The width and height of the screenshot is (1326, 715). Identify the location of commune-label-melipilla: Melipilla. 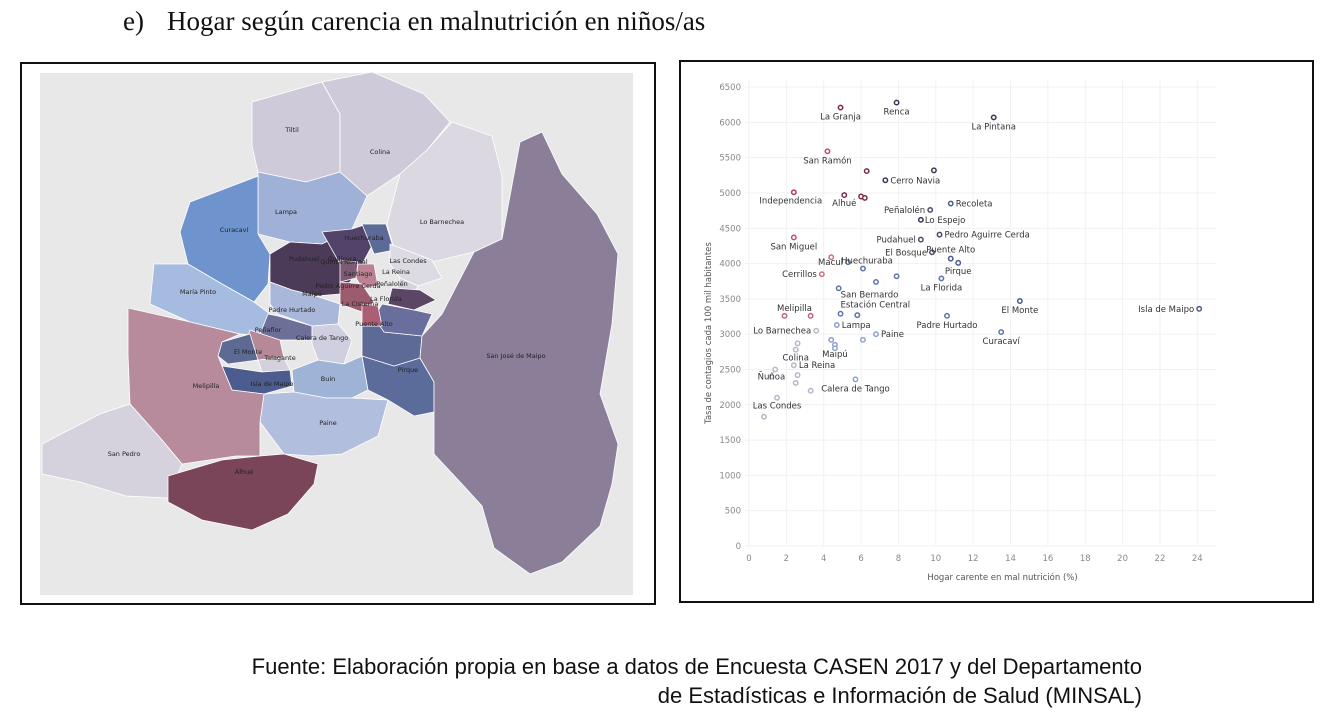
(206, 386).